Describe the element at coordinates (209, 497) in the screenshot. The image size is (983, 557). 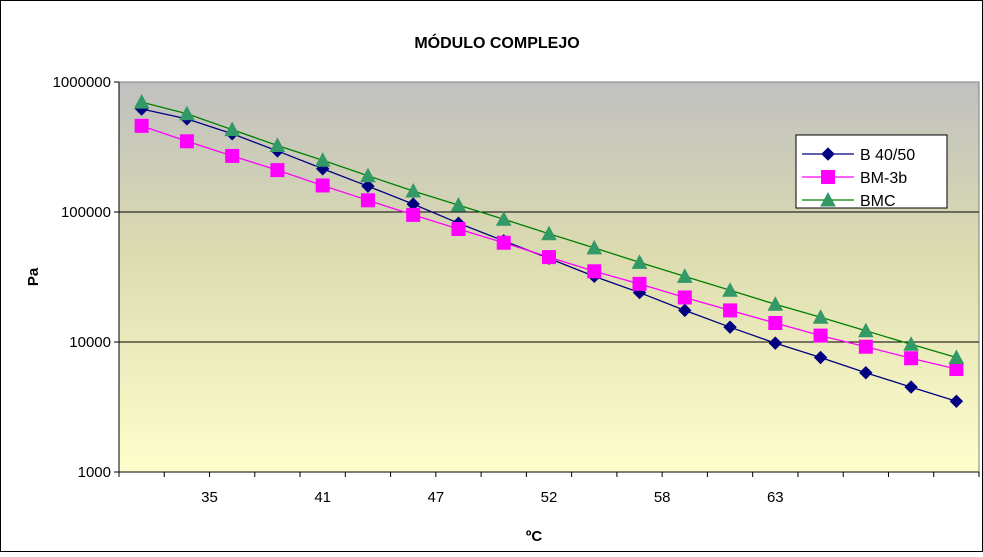
I see `x-tick-label: 35` at that location.